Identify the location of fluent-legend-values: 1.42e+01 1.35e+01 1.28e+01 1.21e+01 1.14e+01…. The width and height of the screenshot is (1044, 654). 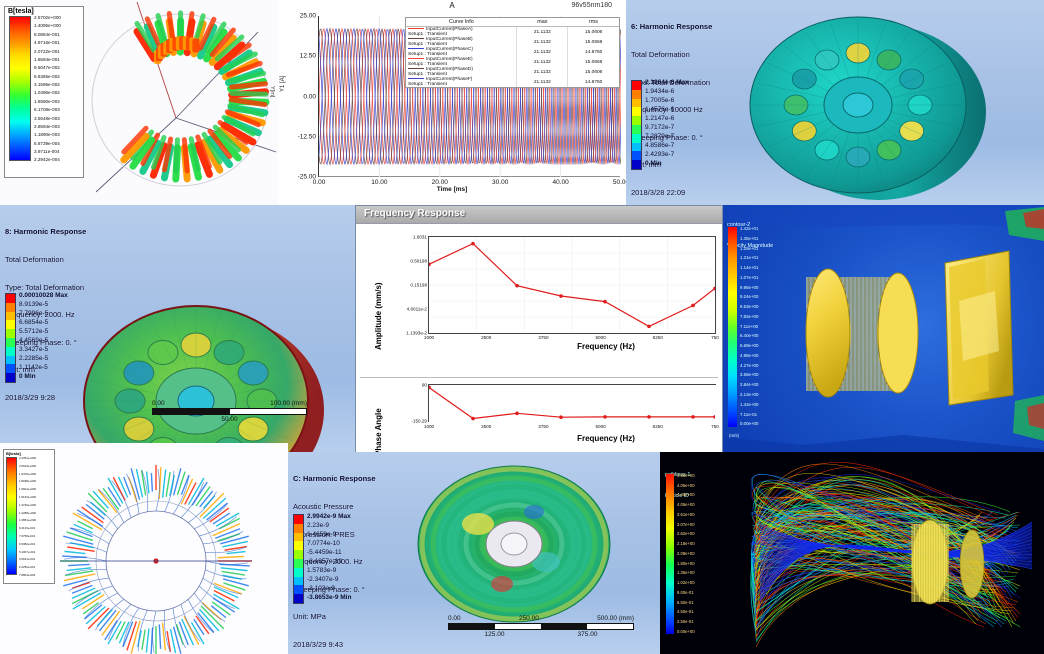
(749, 326).